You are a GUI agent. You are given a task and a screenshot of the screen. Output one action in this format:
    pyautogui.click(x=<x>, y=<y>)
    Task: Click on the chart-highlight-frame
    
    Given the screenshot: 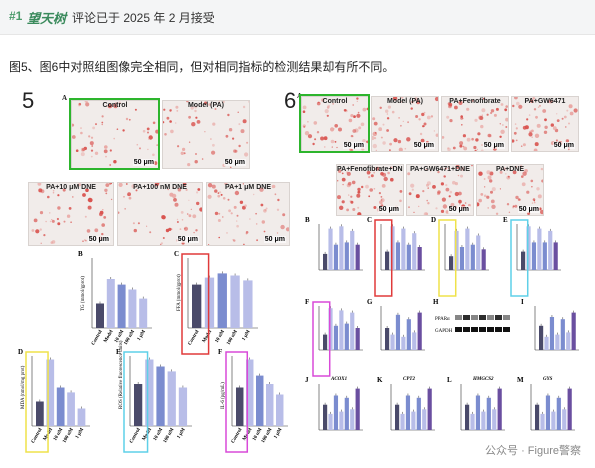 What is the action you would take?
    pyautogui.click(x=37, y=402)
    